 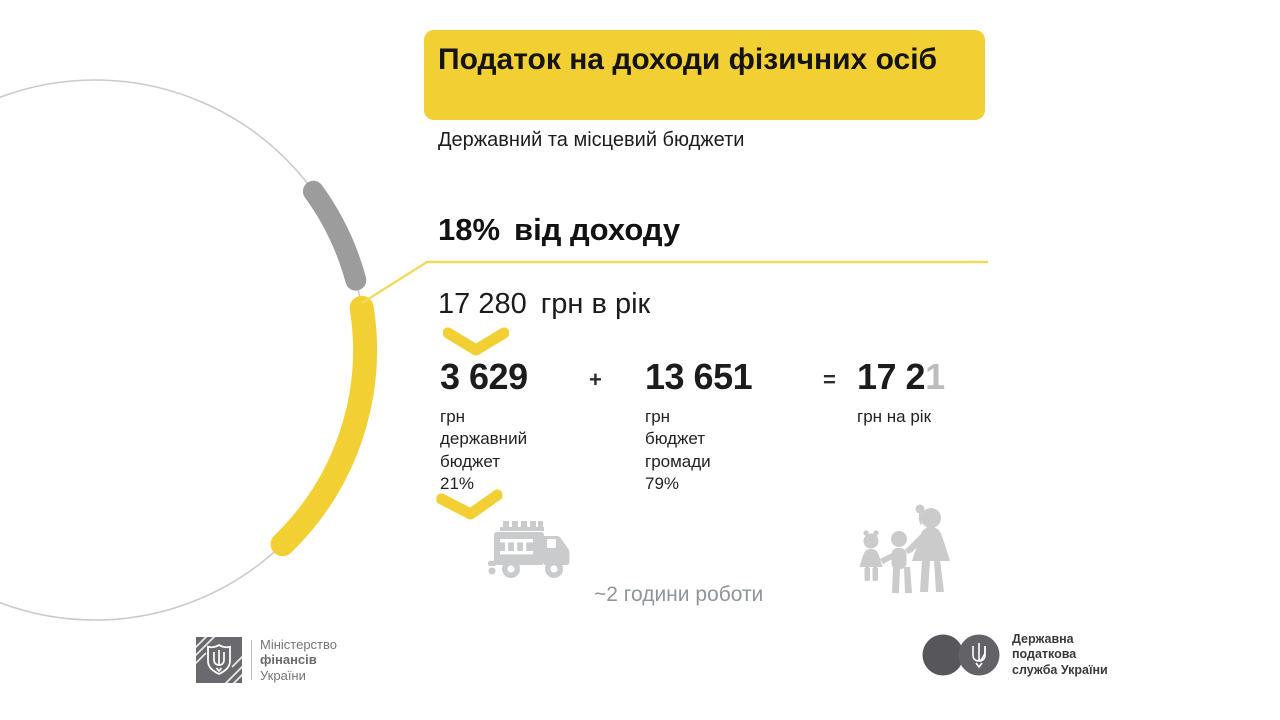 I want to click on logo-divider, so click(x=251, y=660).